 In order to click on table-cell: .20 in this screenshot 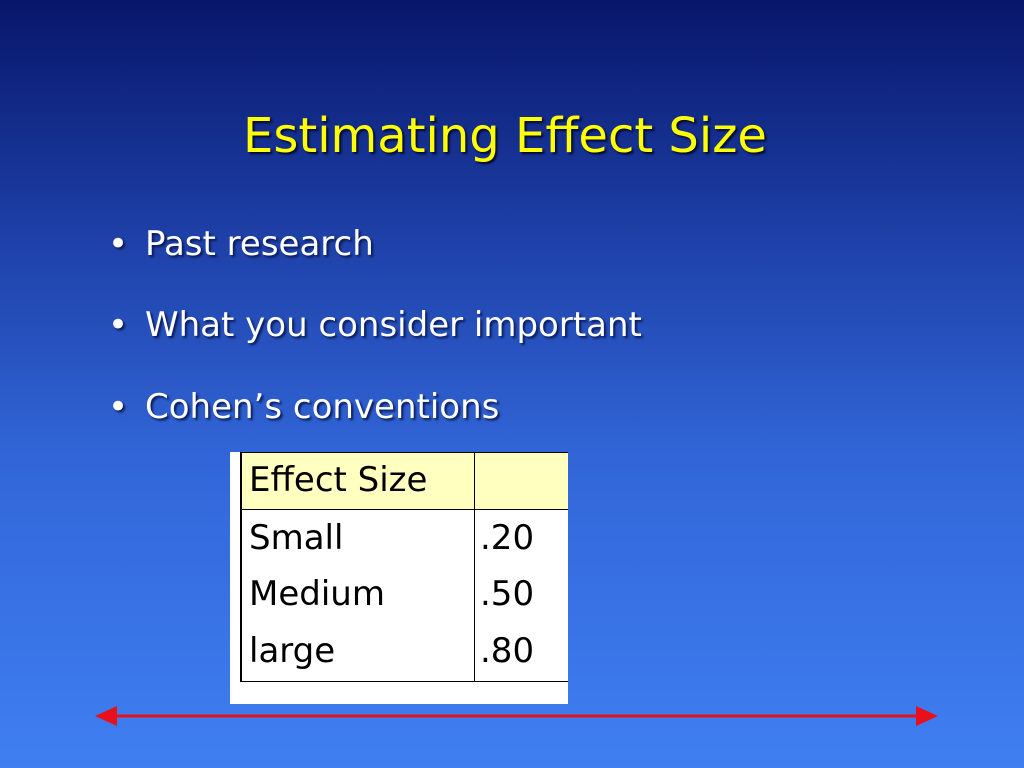, I will do `click(507, 538)`.